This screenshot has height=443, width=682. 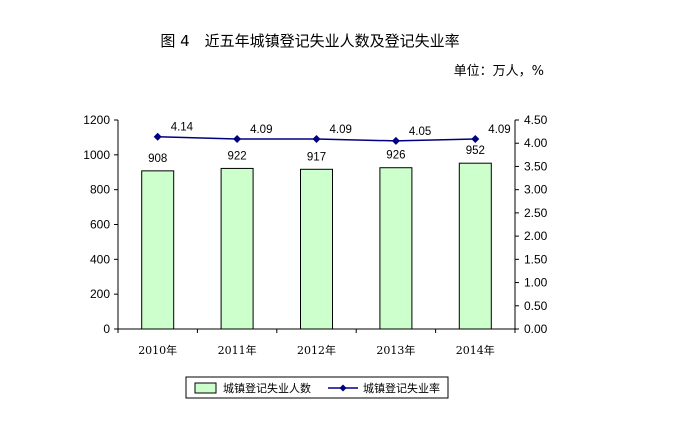 What do you see at coordinates (475, 350) in the screenshot?
I see `x-tick-label: 2014年` at bounding box center [475, 350].